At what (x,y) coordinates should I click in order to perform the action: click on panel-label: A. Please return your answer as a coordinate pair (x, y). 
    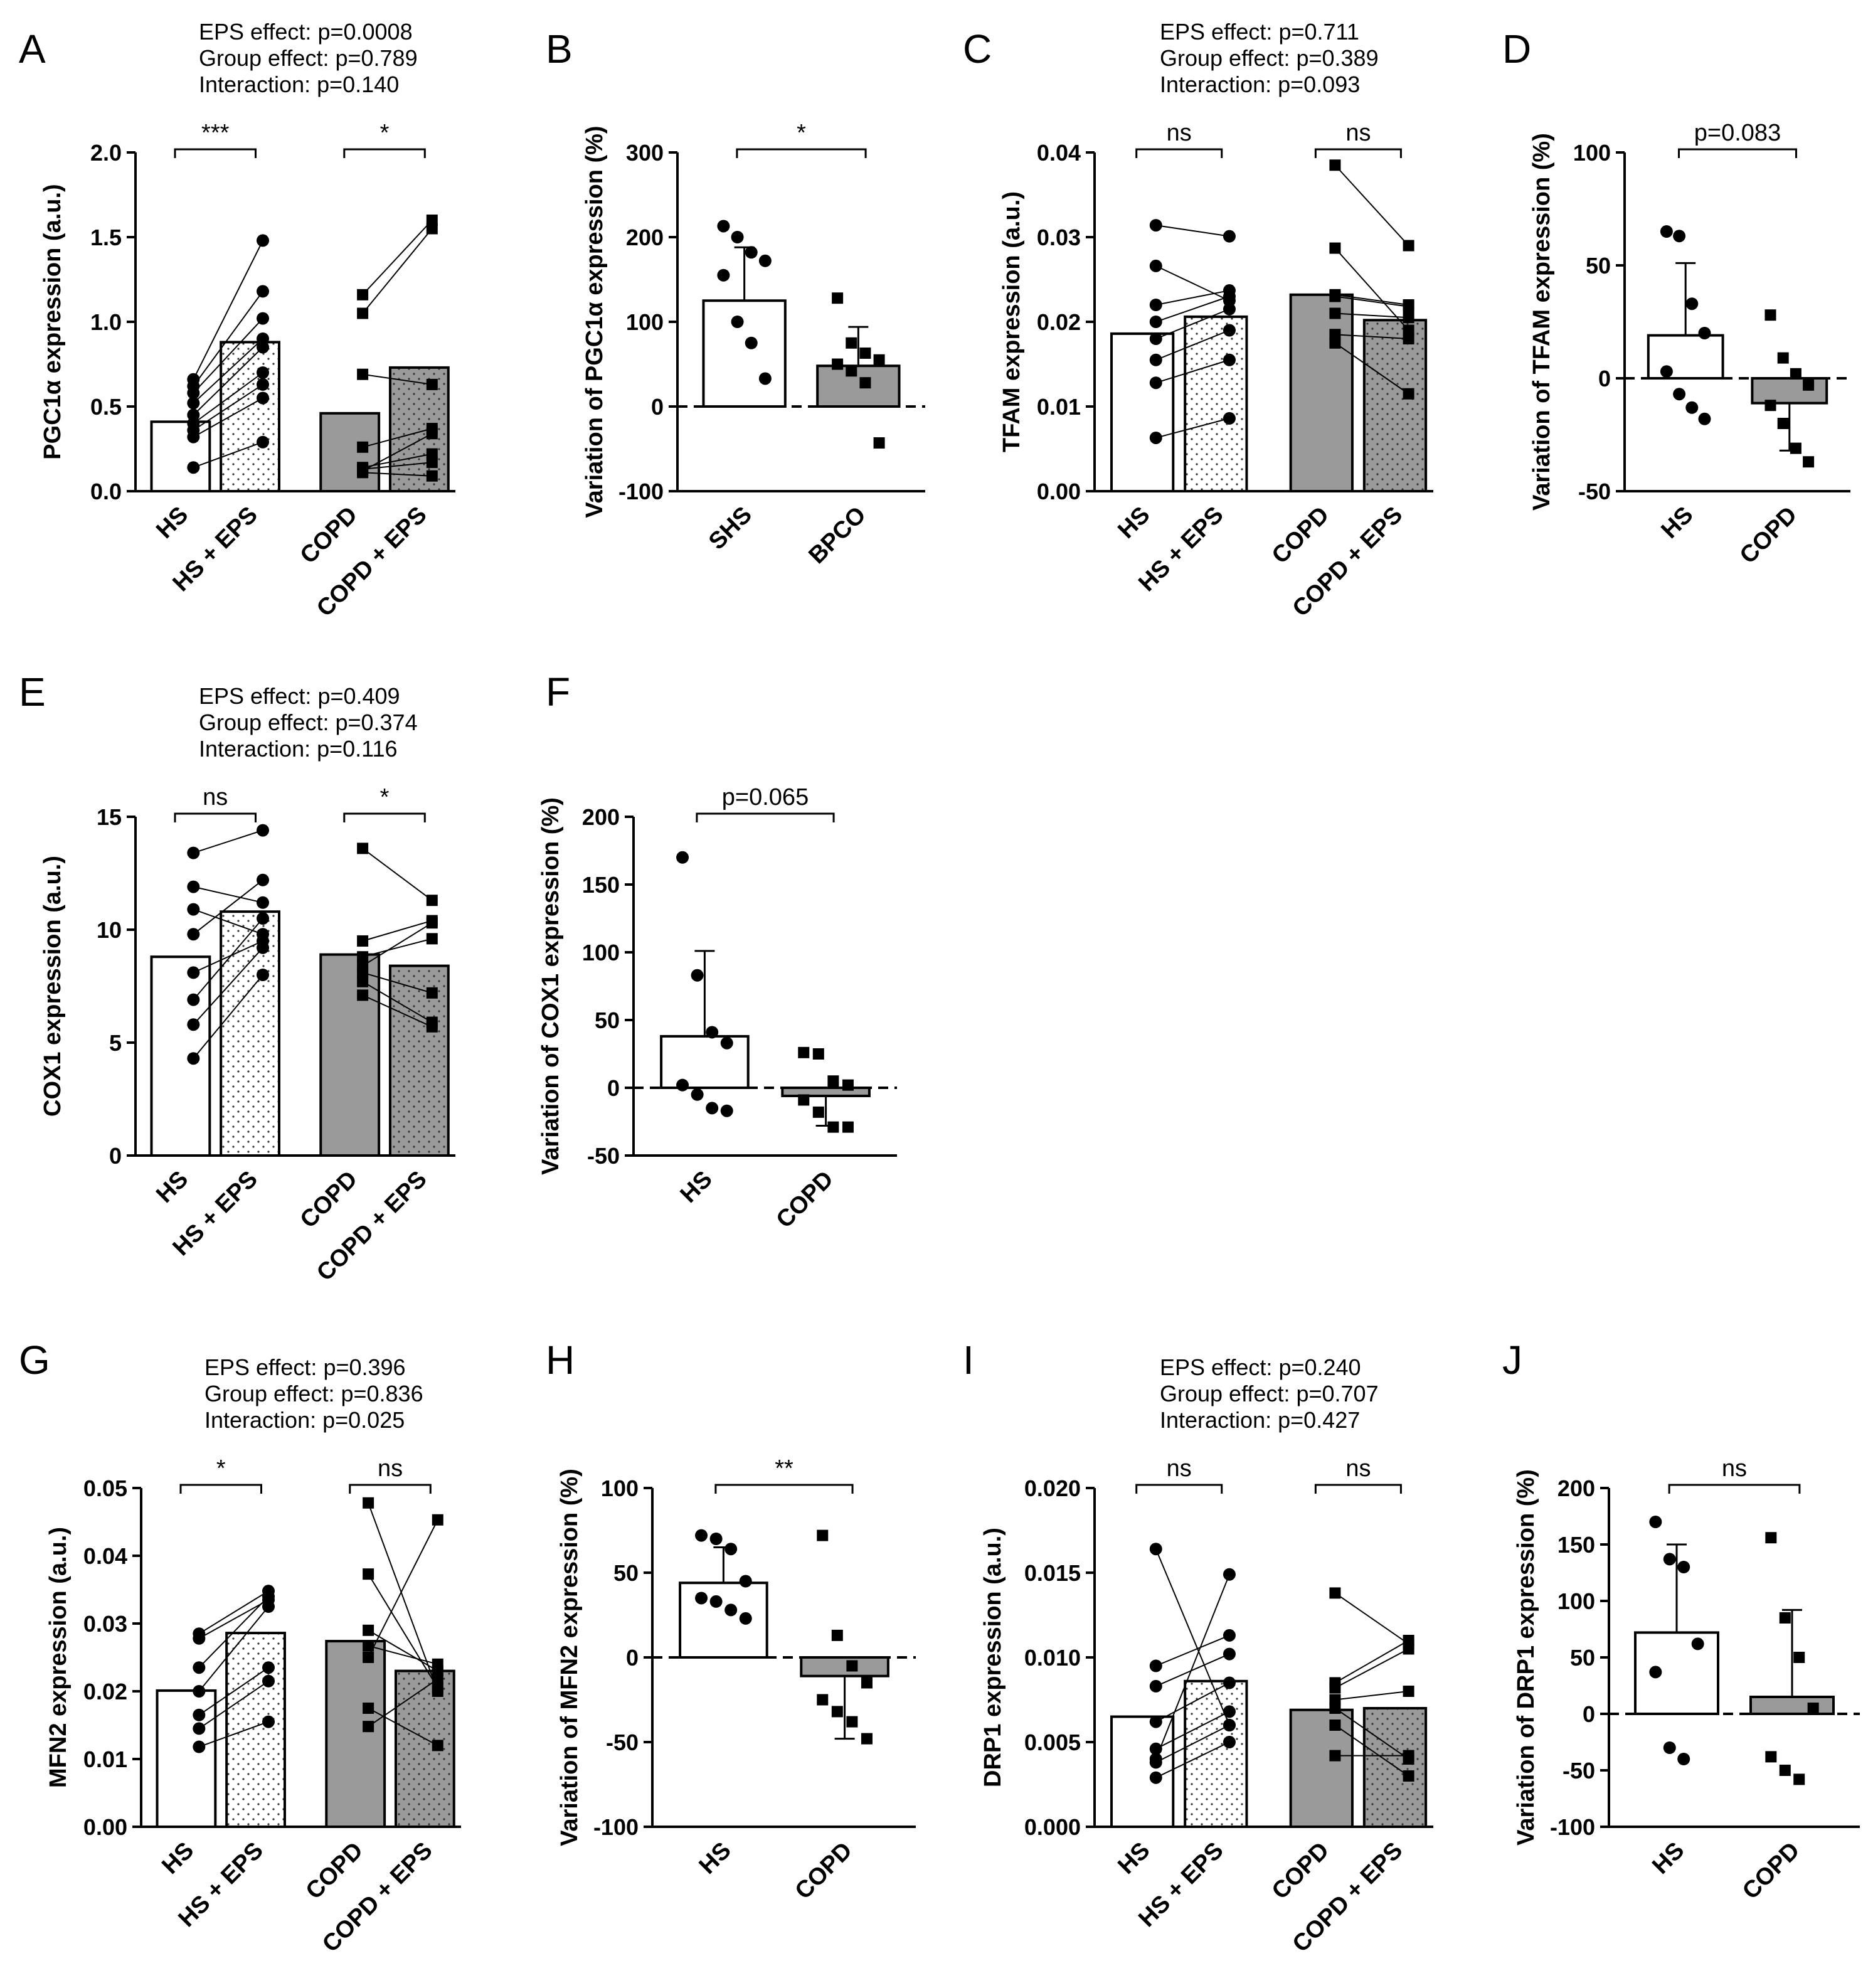
    Looking at the image, I should click on (32, 49).